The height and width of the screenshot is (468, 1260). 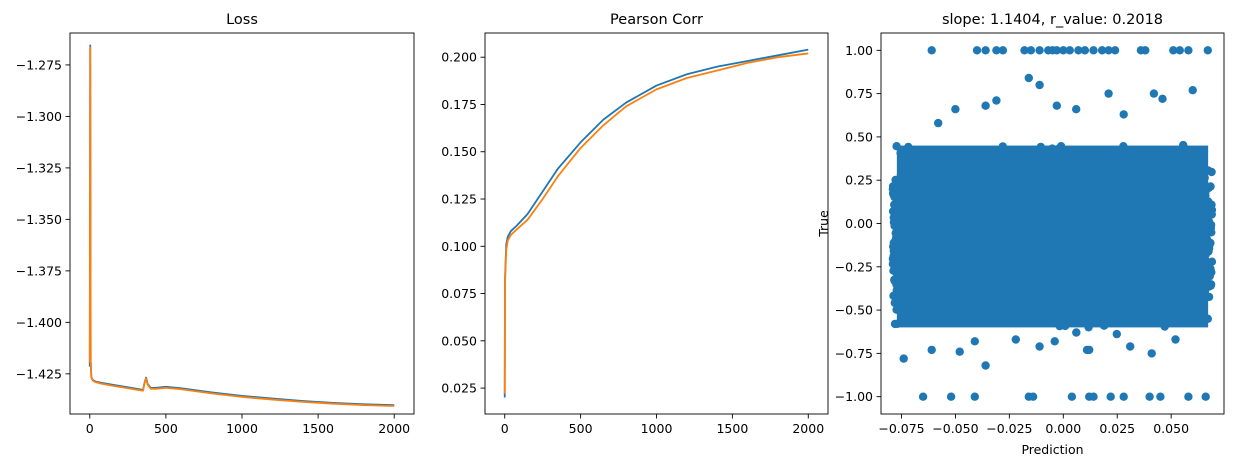 I want to click on scatter-x-axis-label: Prediction, so click(x=1052, y=449).